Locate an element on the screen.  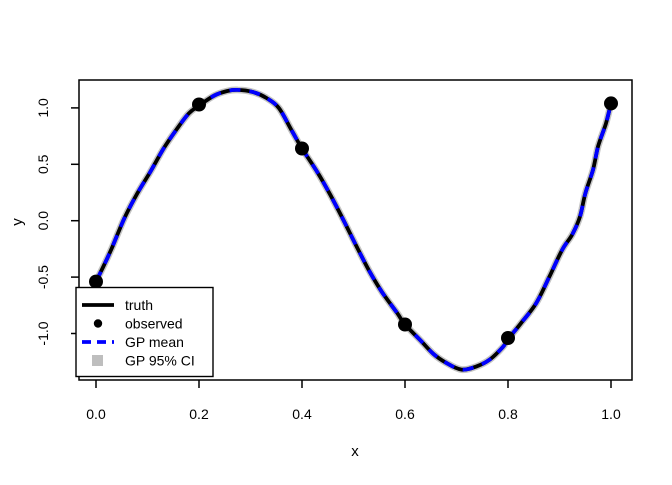
legend-label-truth: truth is located at coordinates (139, 305).